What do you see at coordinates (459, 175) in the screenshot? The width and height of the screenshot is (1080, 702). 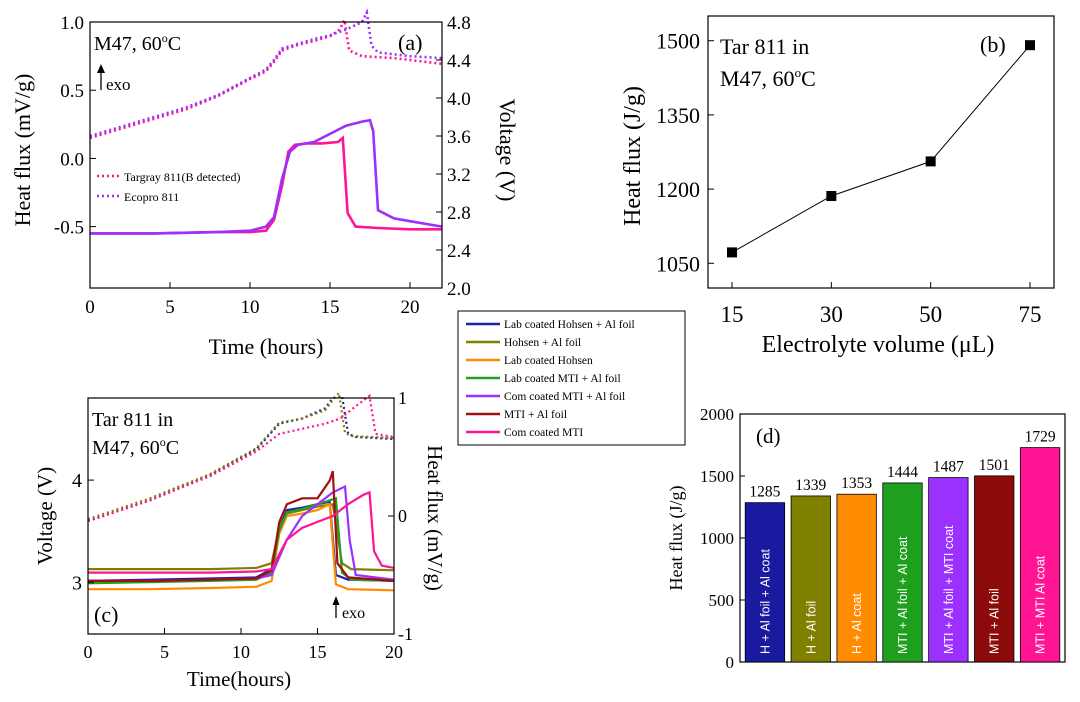 I see `panel-a-ytick-right-label: 3.2` at bounding box center [459, 175].